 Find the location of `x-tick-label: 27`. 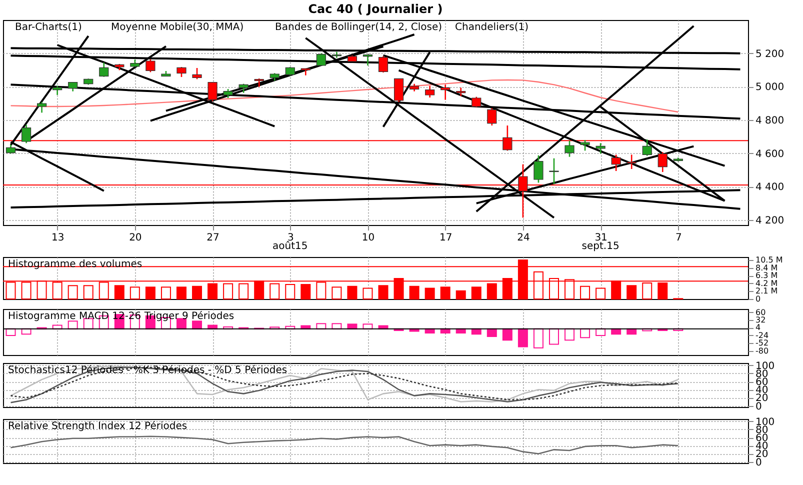

x-tick-label: 27 is located at coordinates (213, 238).